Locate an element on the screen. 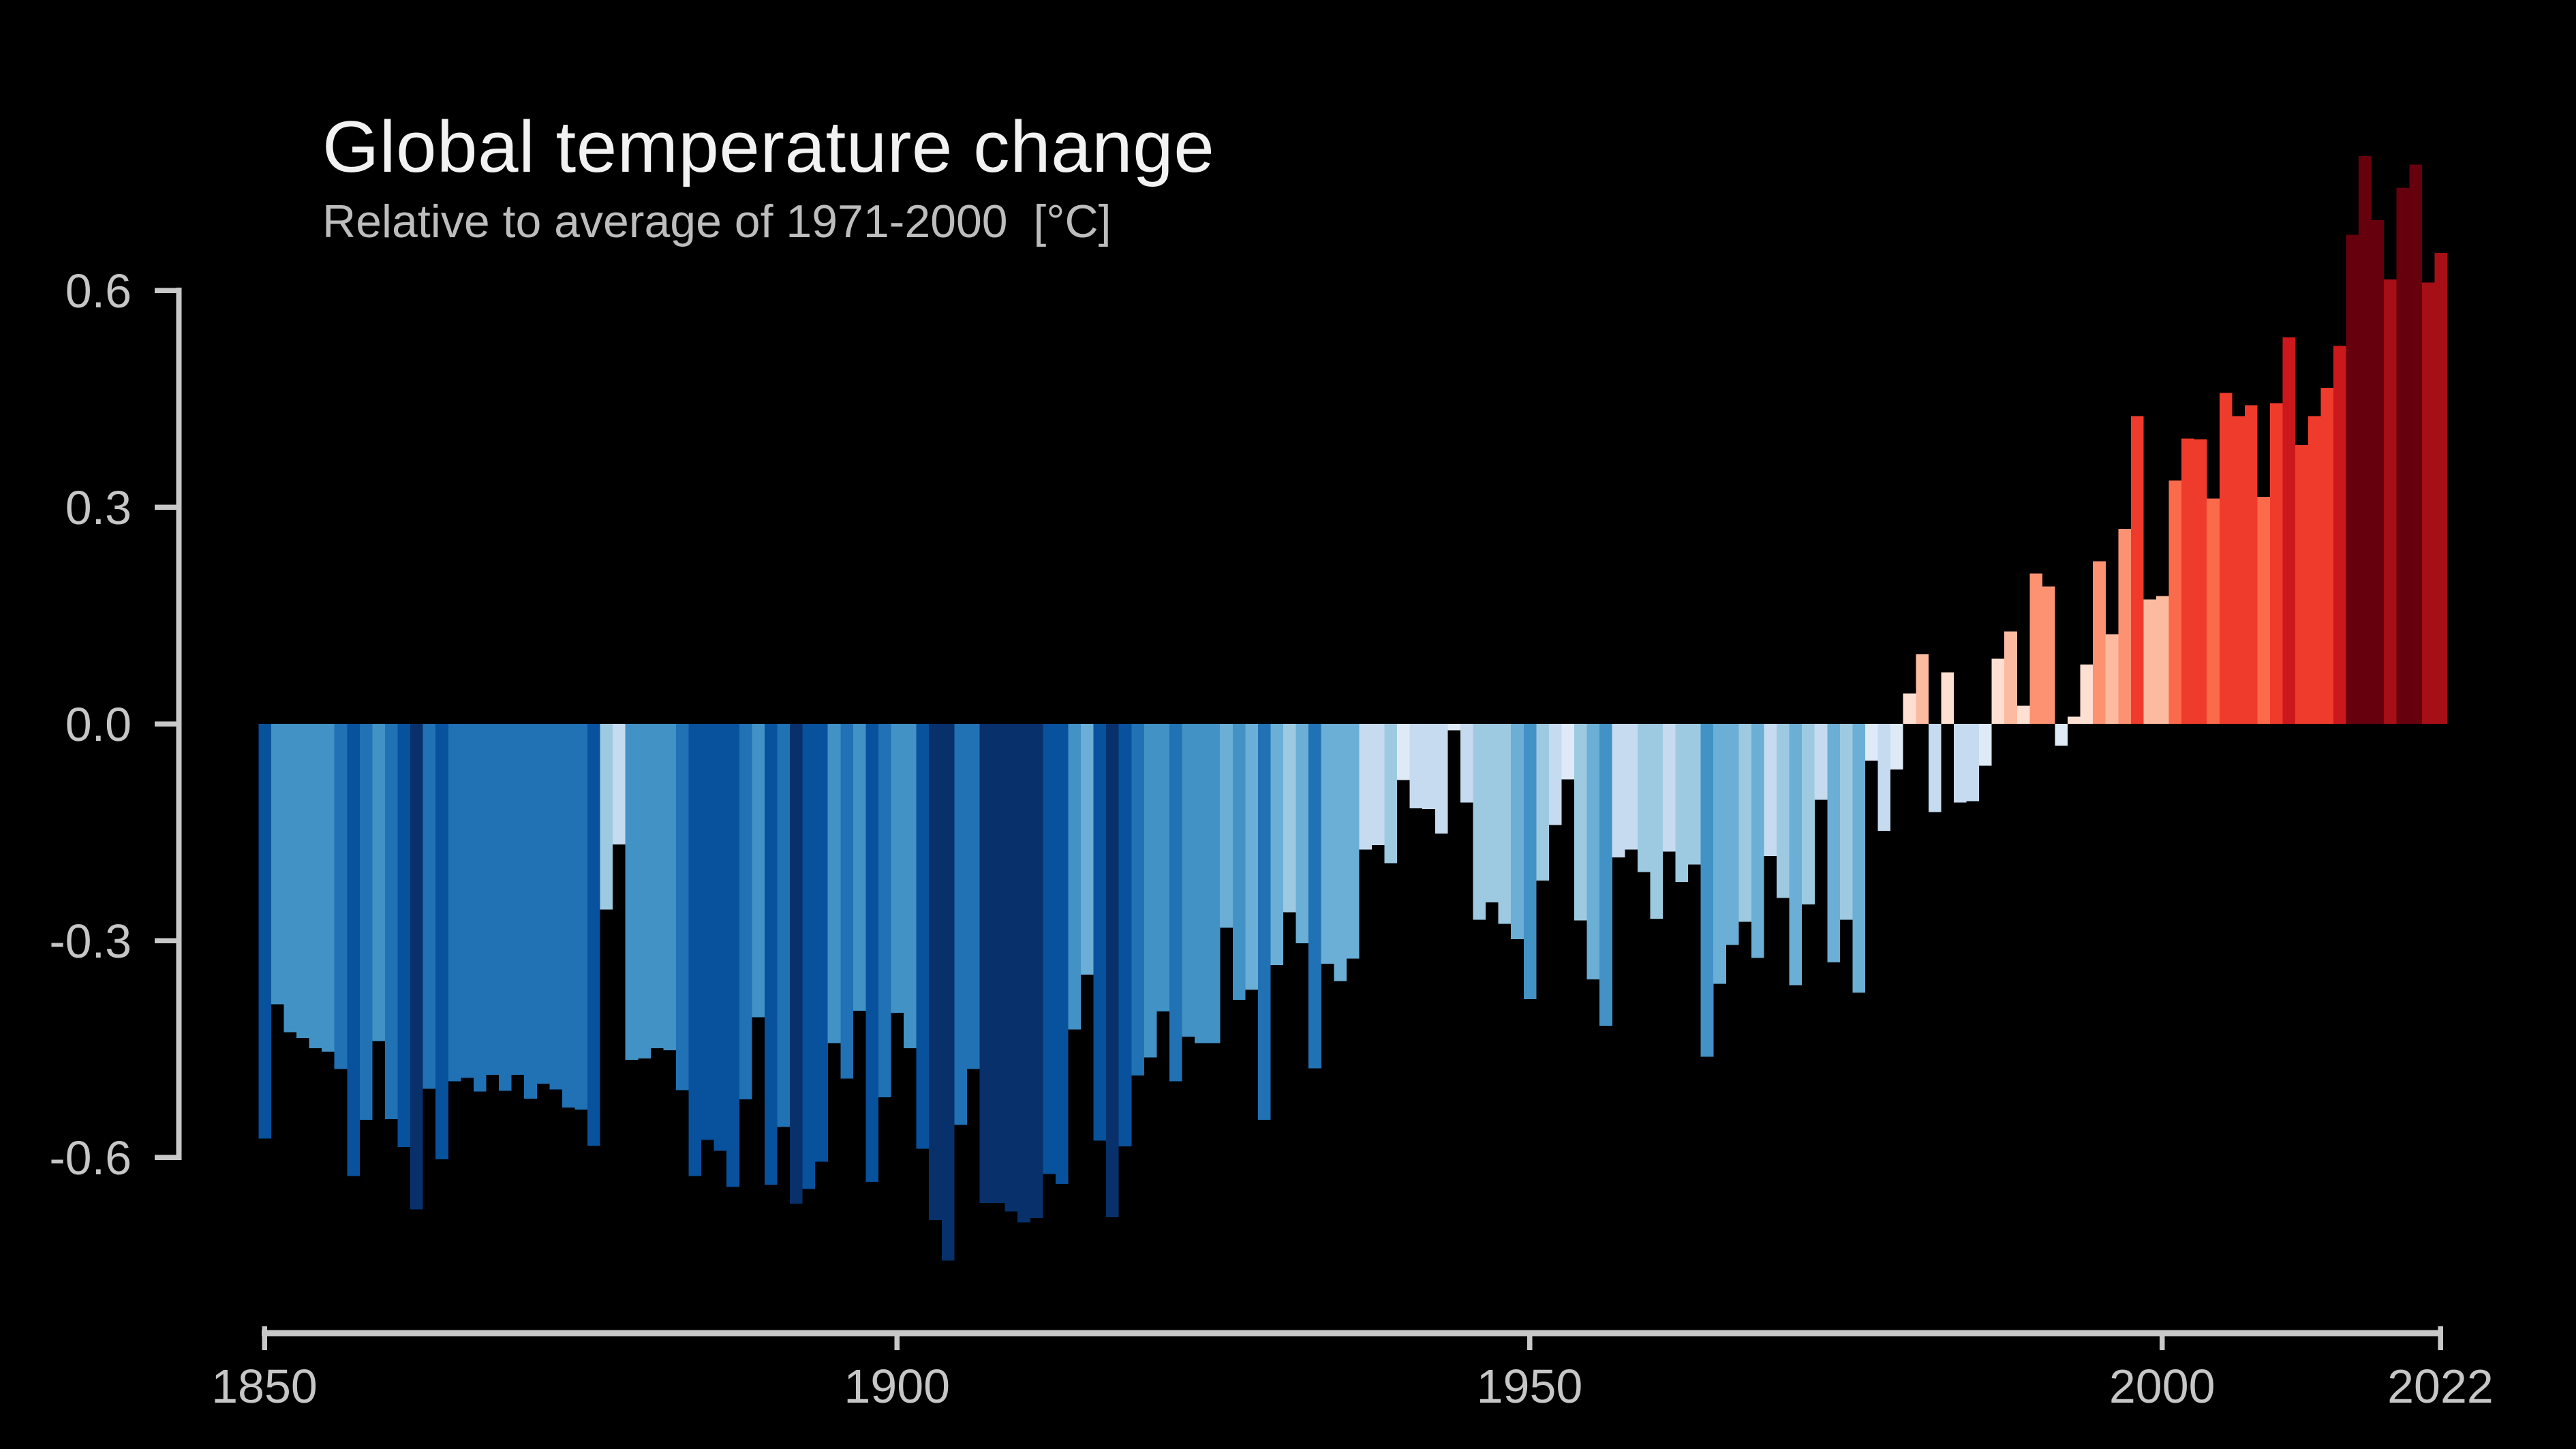 This screenshot has width=2576, height=1449. svg-text: 0.3 is located at coordinates (98, 507).